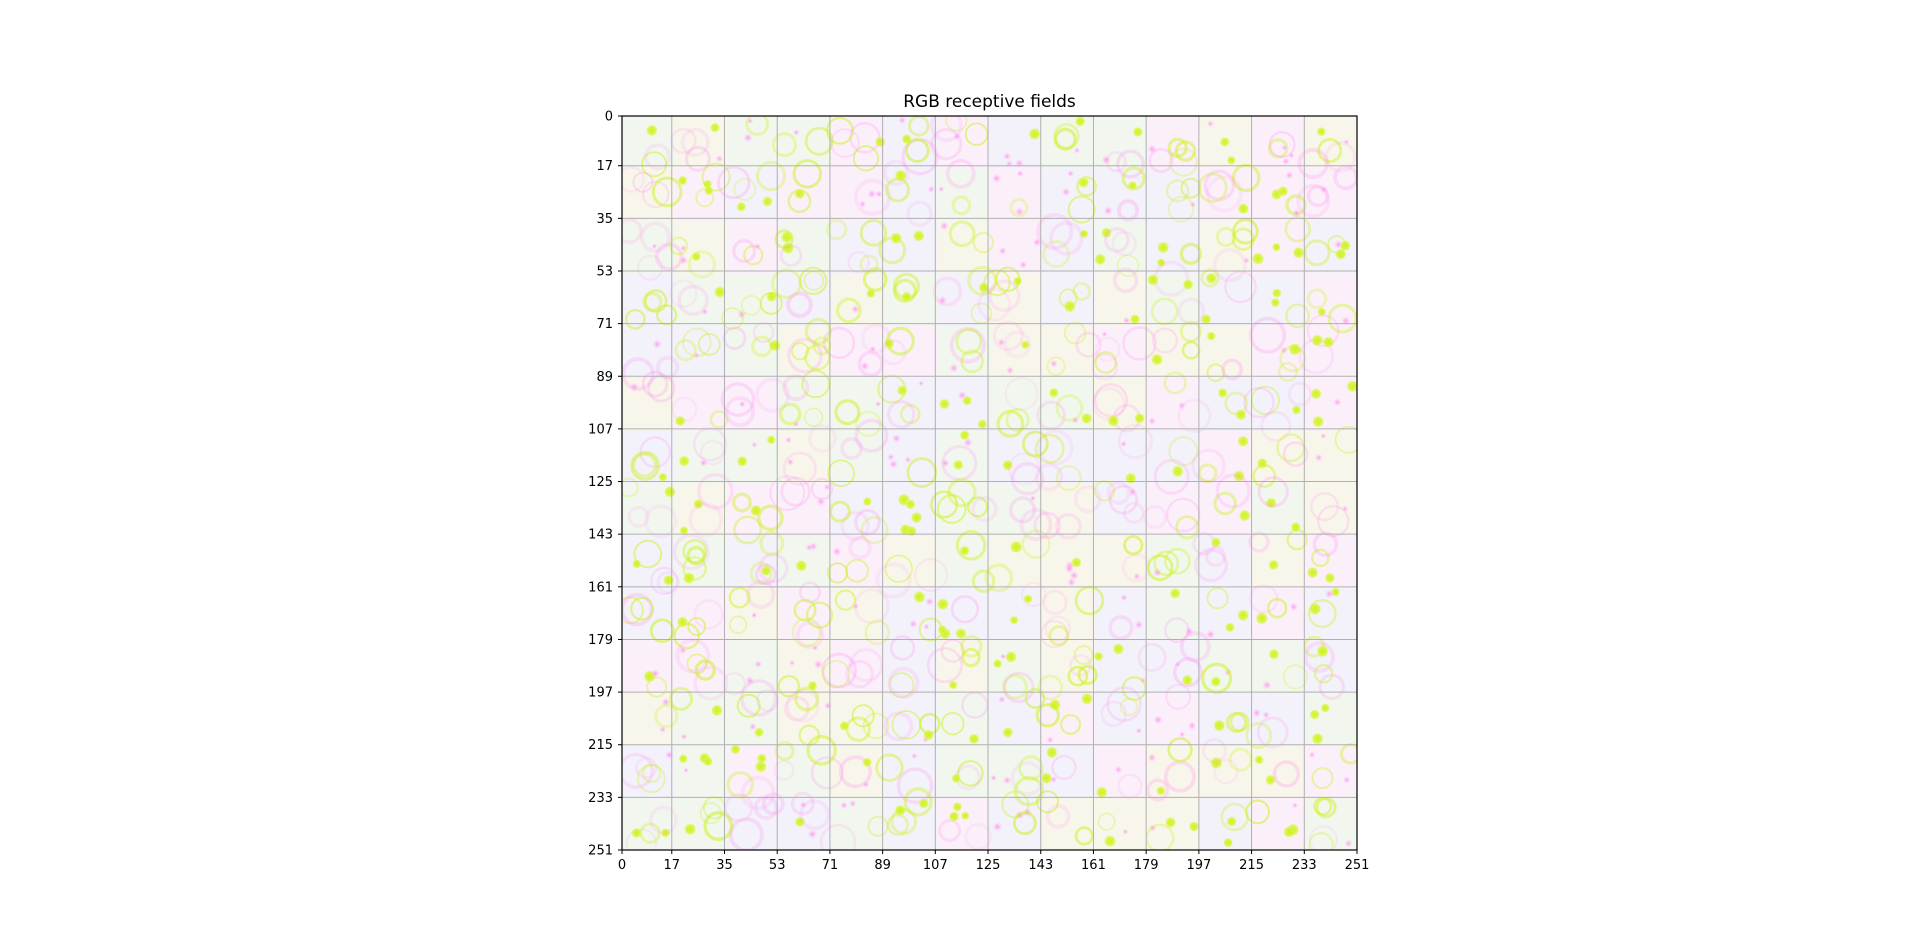 Image resolution: width=1920 pixels, height=951 pixels. What do you see at coordinates (989, 102) in the screenshot?
I see `chart-title: RGB receptive fields` at bounding box center [989, 102].